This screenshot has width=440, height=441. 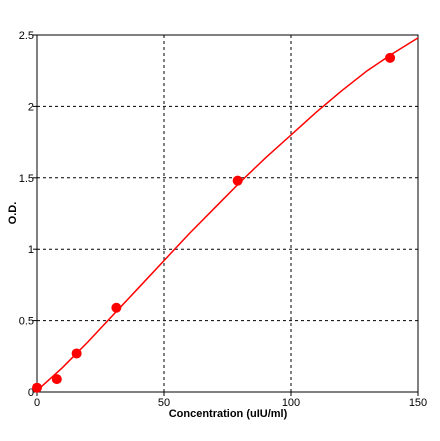 I want to click on y-axis-title: O.D., so click(x=13, y=213).